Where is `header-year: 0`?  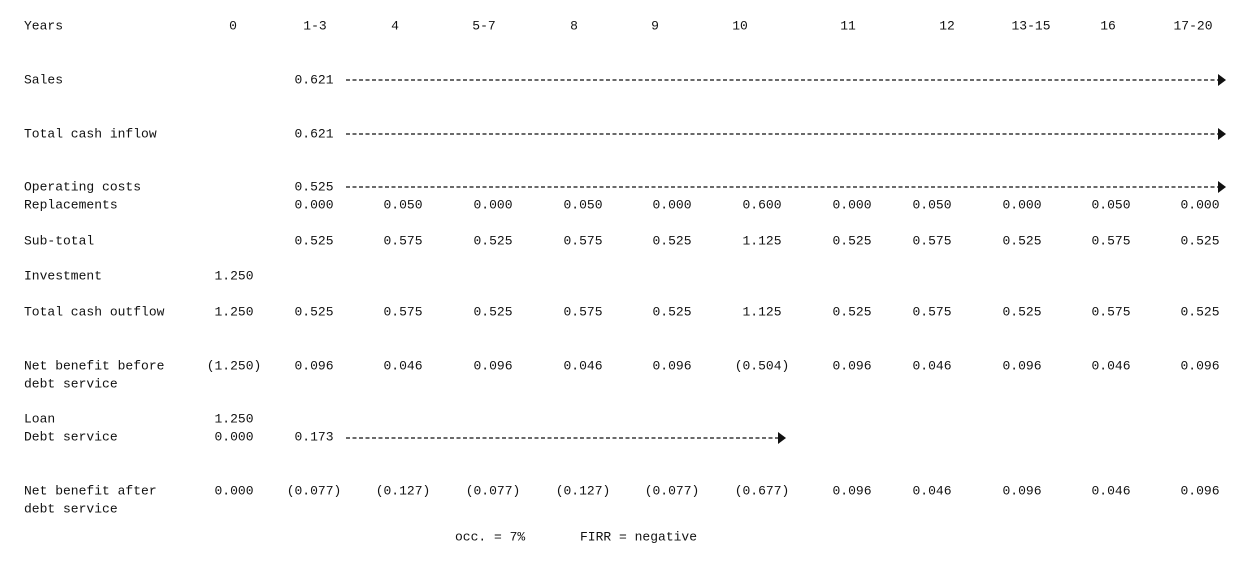 header-year: 0 is located at coordinates (233, 25).